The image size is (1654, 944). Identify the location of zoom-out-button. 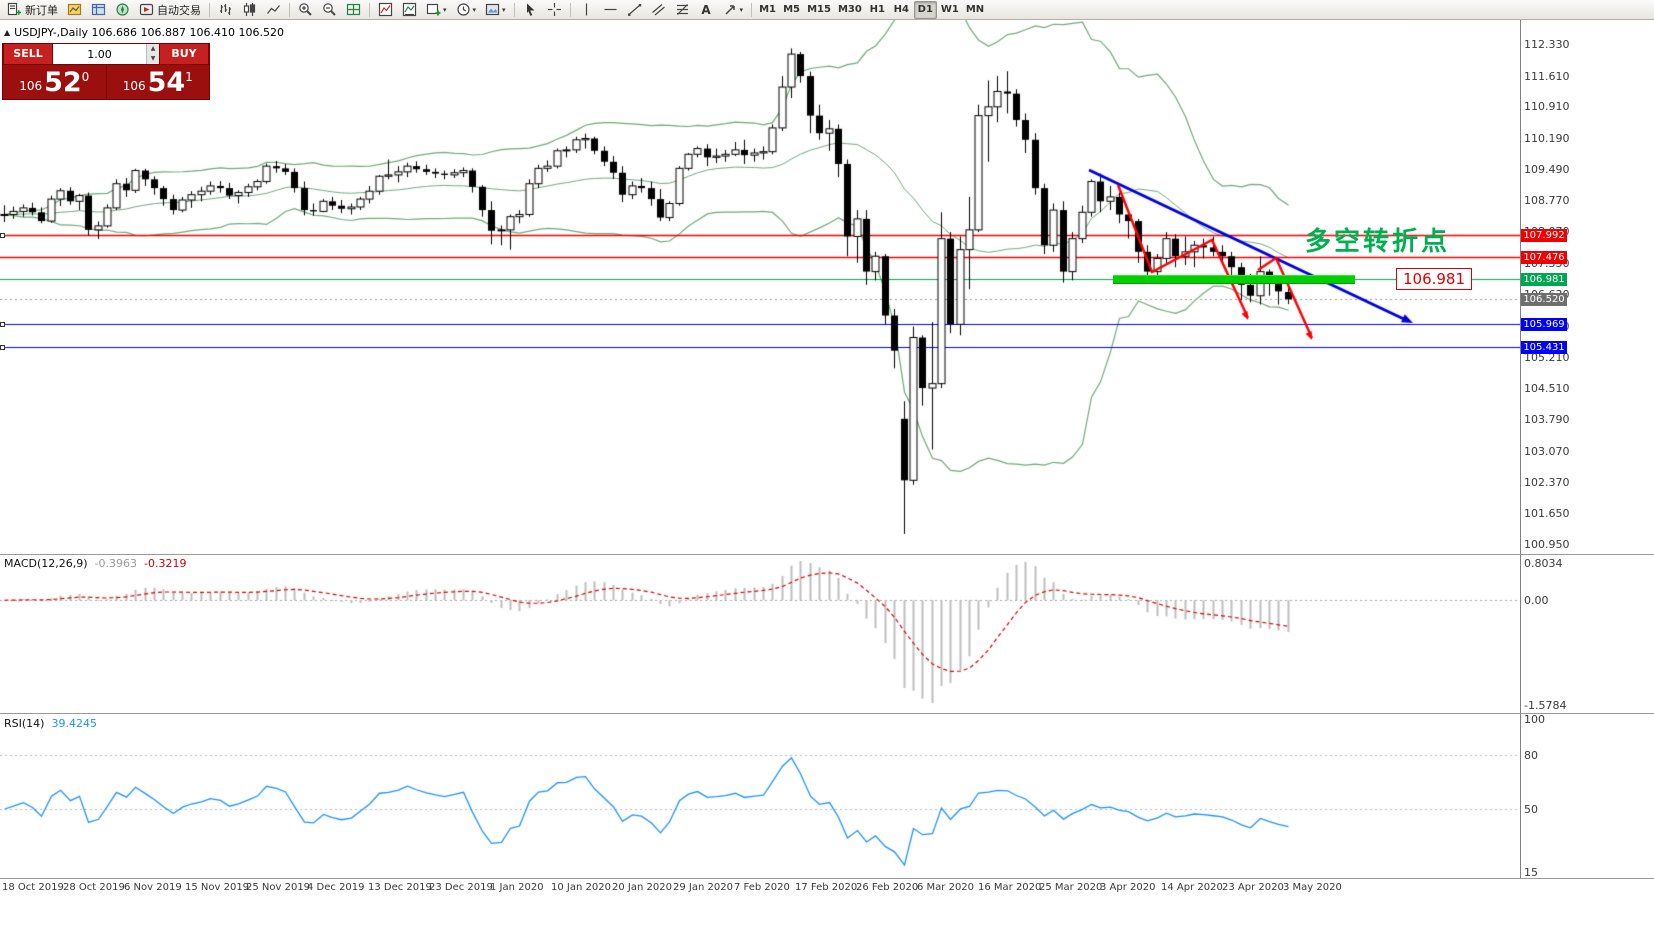
(329, 10).